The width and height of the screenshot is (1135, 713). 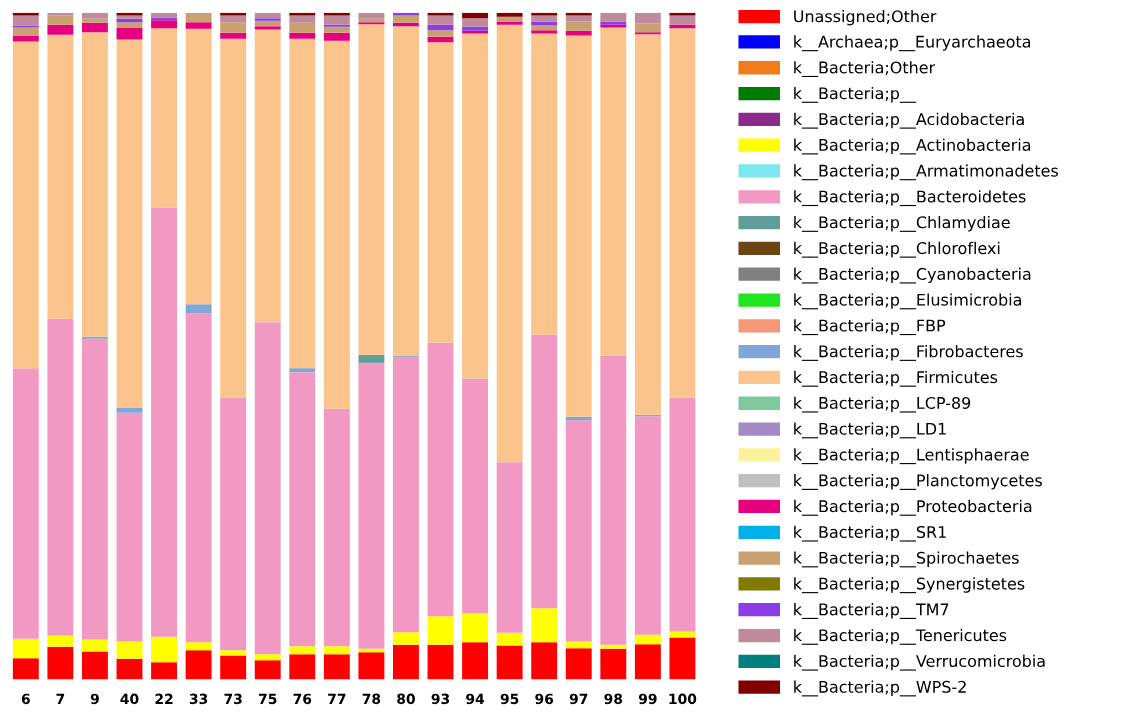 What do you see at coordinates (683, 699) in the screenshot?
I see `x-tick-label: 100` at bounding box center [683, 699].